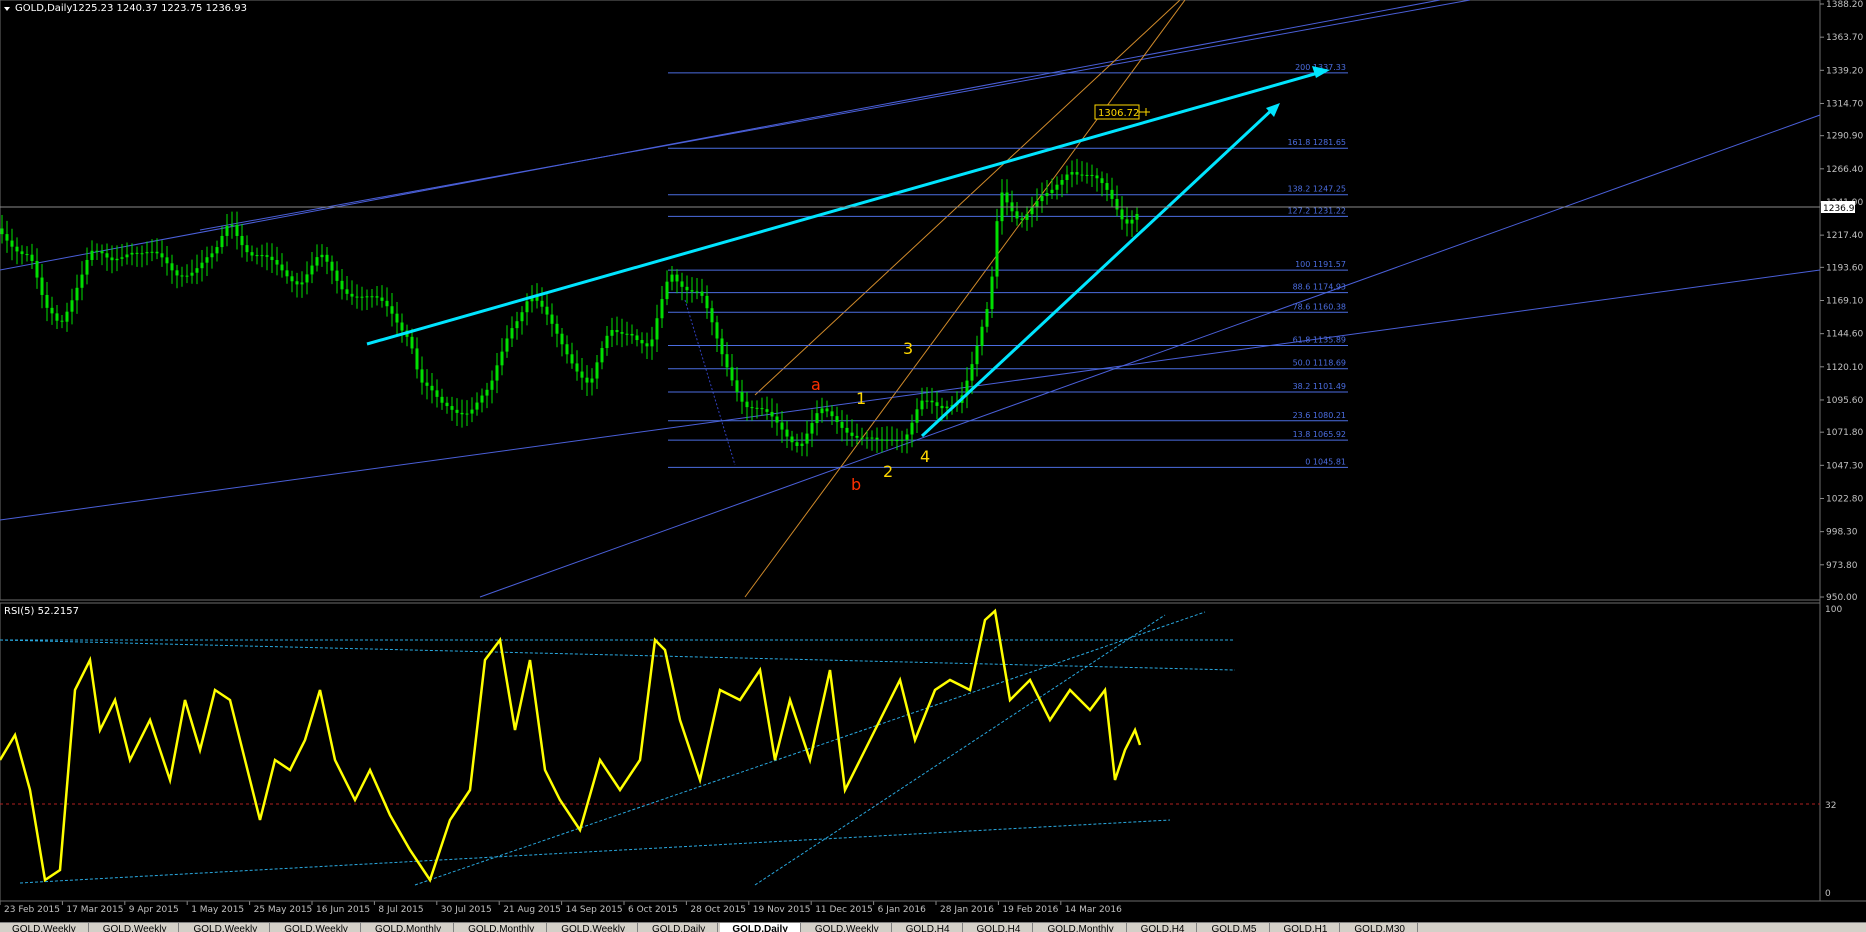 This screenshot has height=932, width=1866. Describe the element at coordinates (1122, 112) in the screenshot. I see `price-marker: 1306.72` at that location.